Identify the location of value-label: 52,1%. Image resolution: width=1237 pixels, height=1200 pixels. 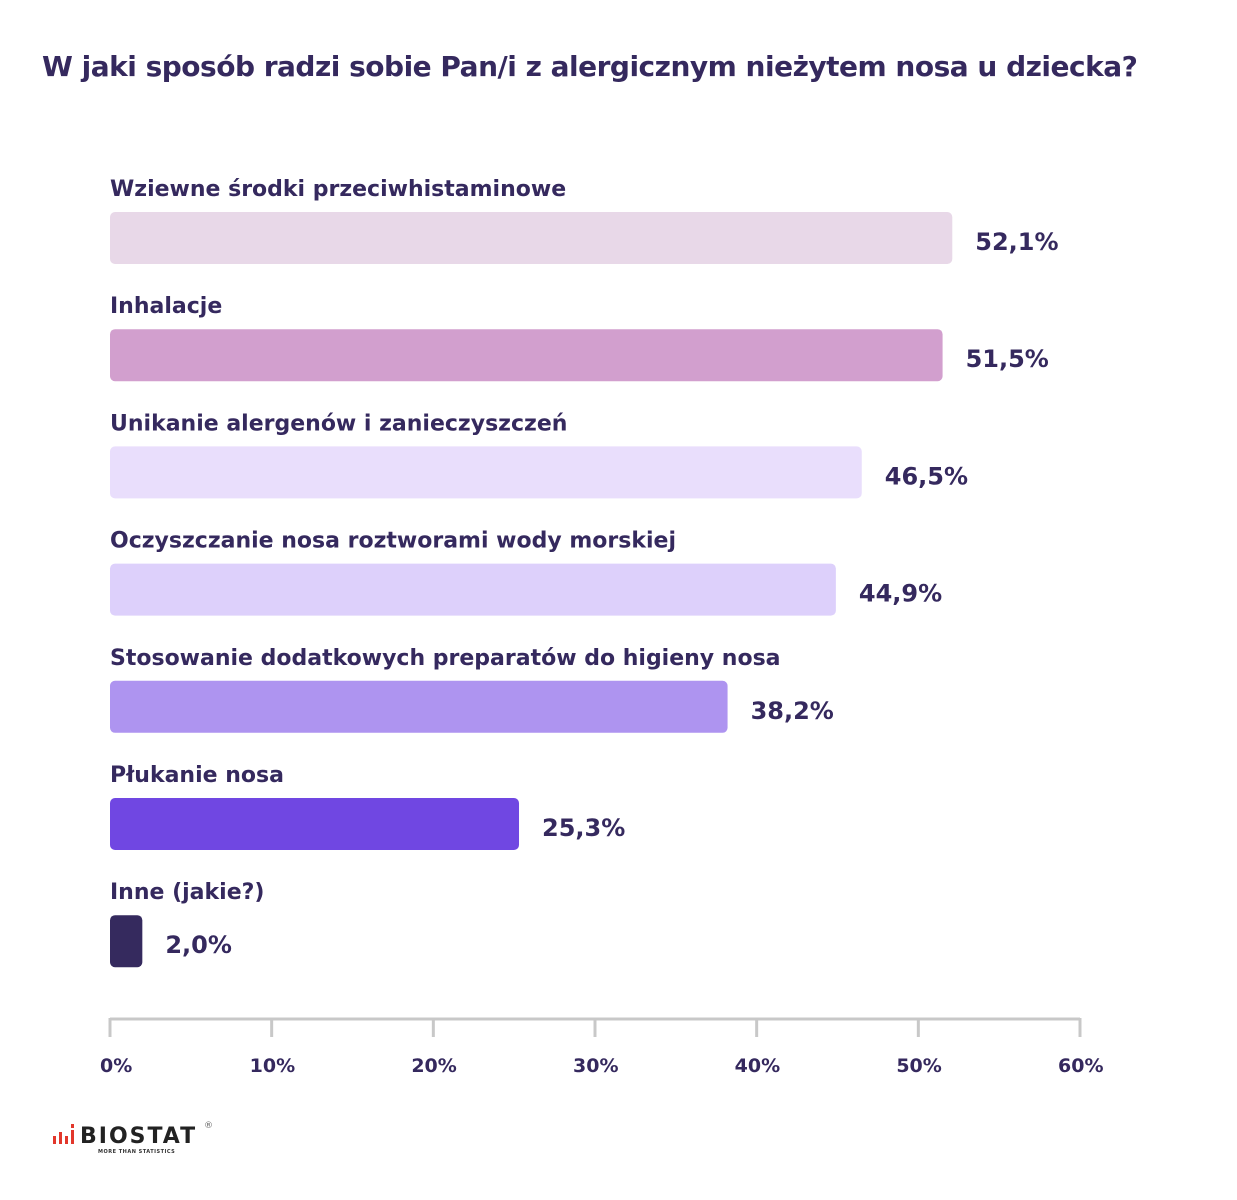
(1016, 242).